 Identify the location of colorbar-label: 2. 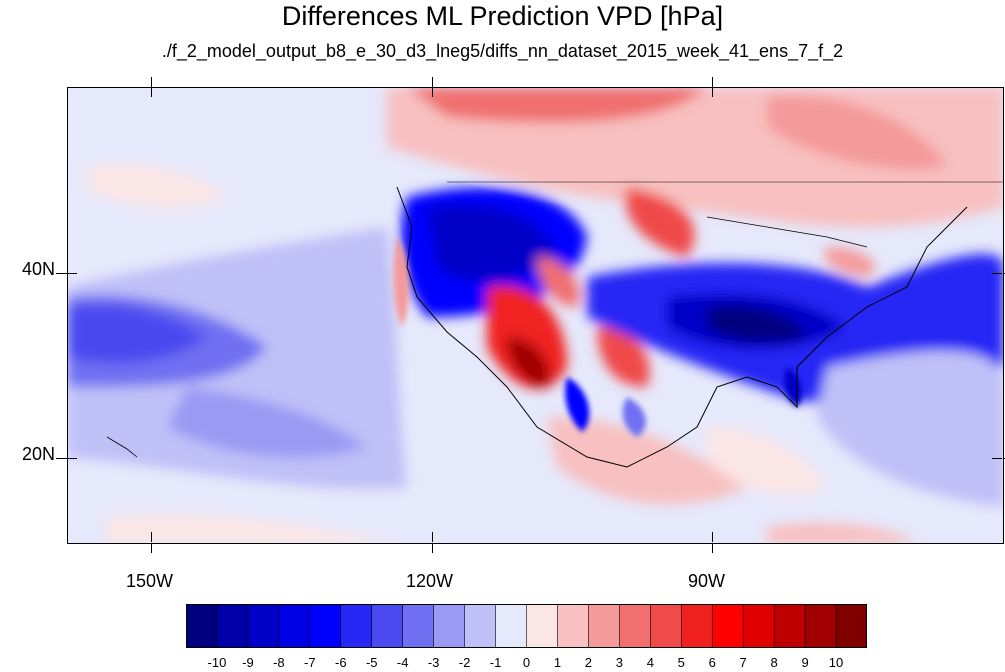
(588, 662).